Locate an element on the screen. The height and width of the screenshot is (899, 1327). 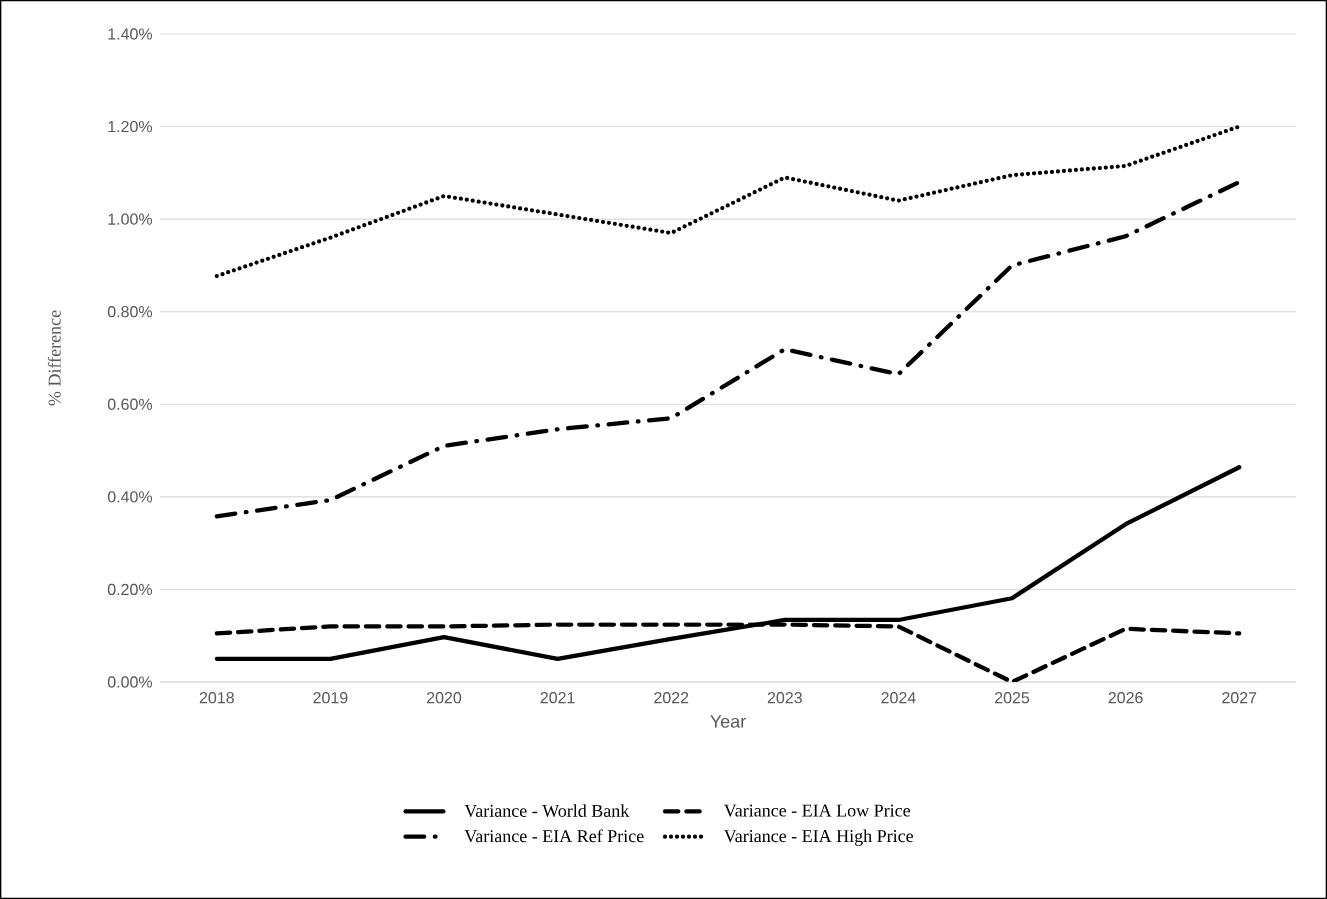
line-series is located at coordinates (728, 201).